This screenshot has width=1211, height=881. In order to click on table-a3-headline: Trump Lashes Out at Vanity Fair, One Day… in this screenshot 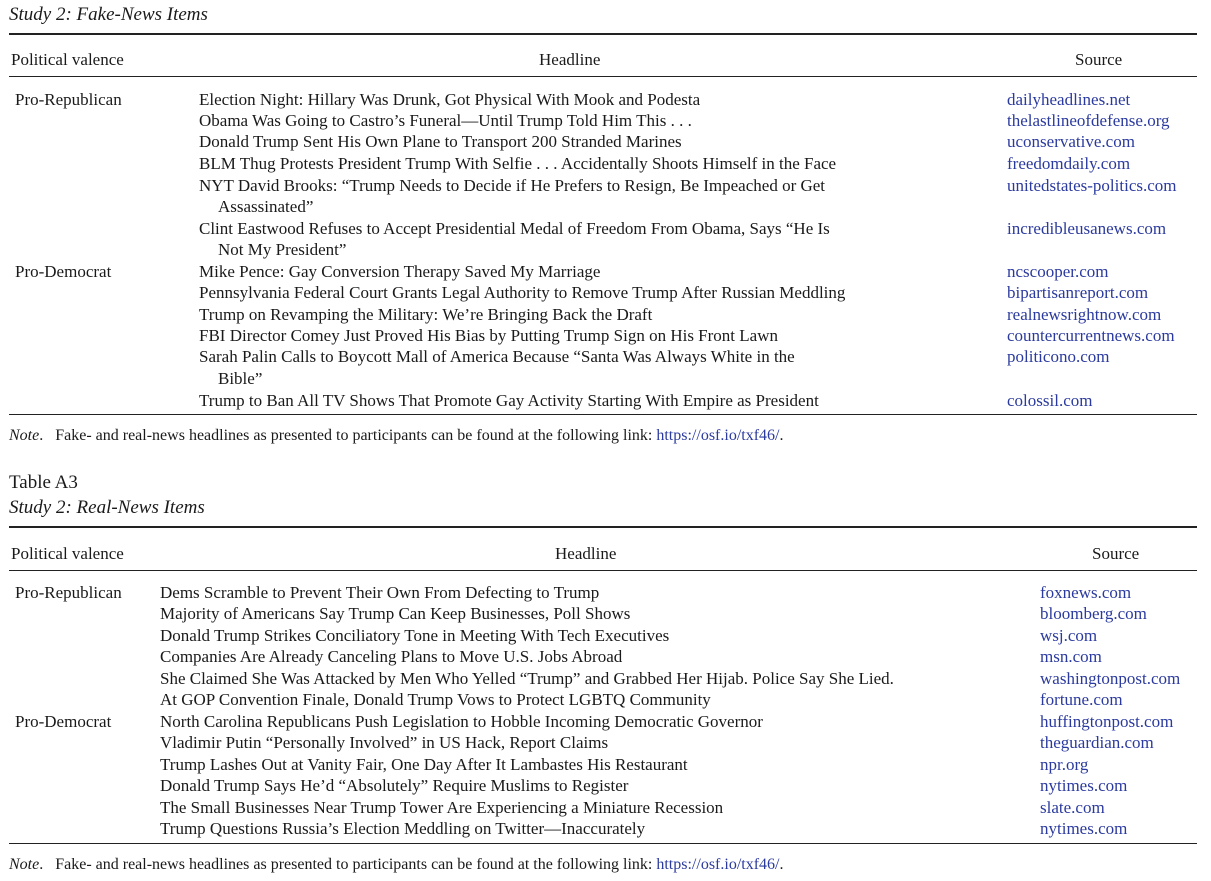, I will do `click(424, 764)`.